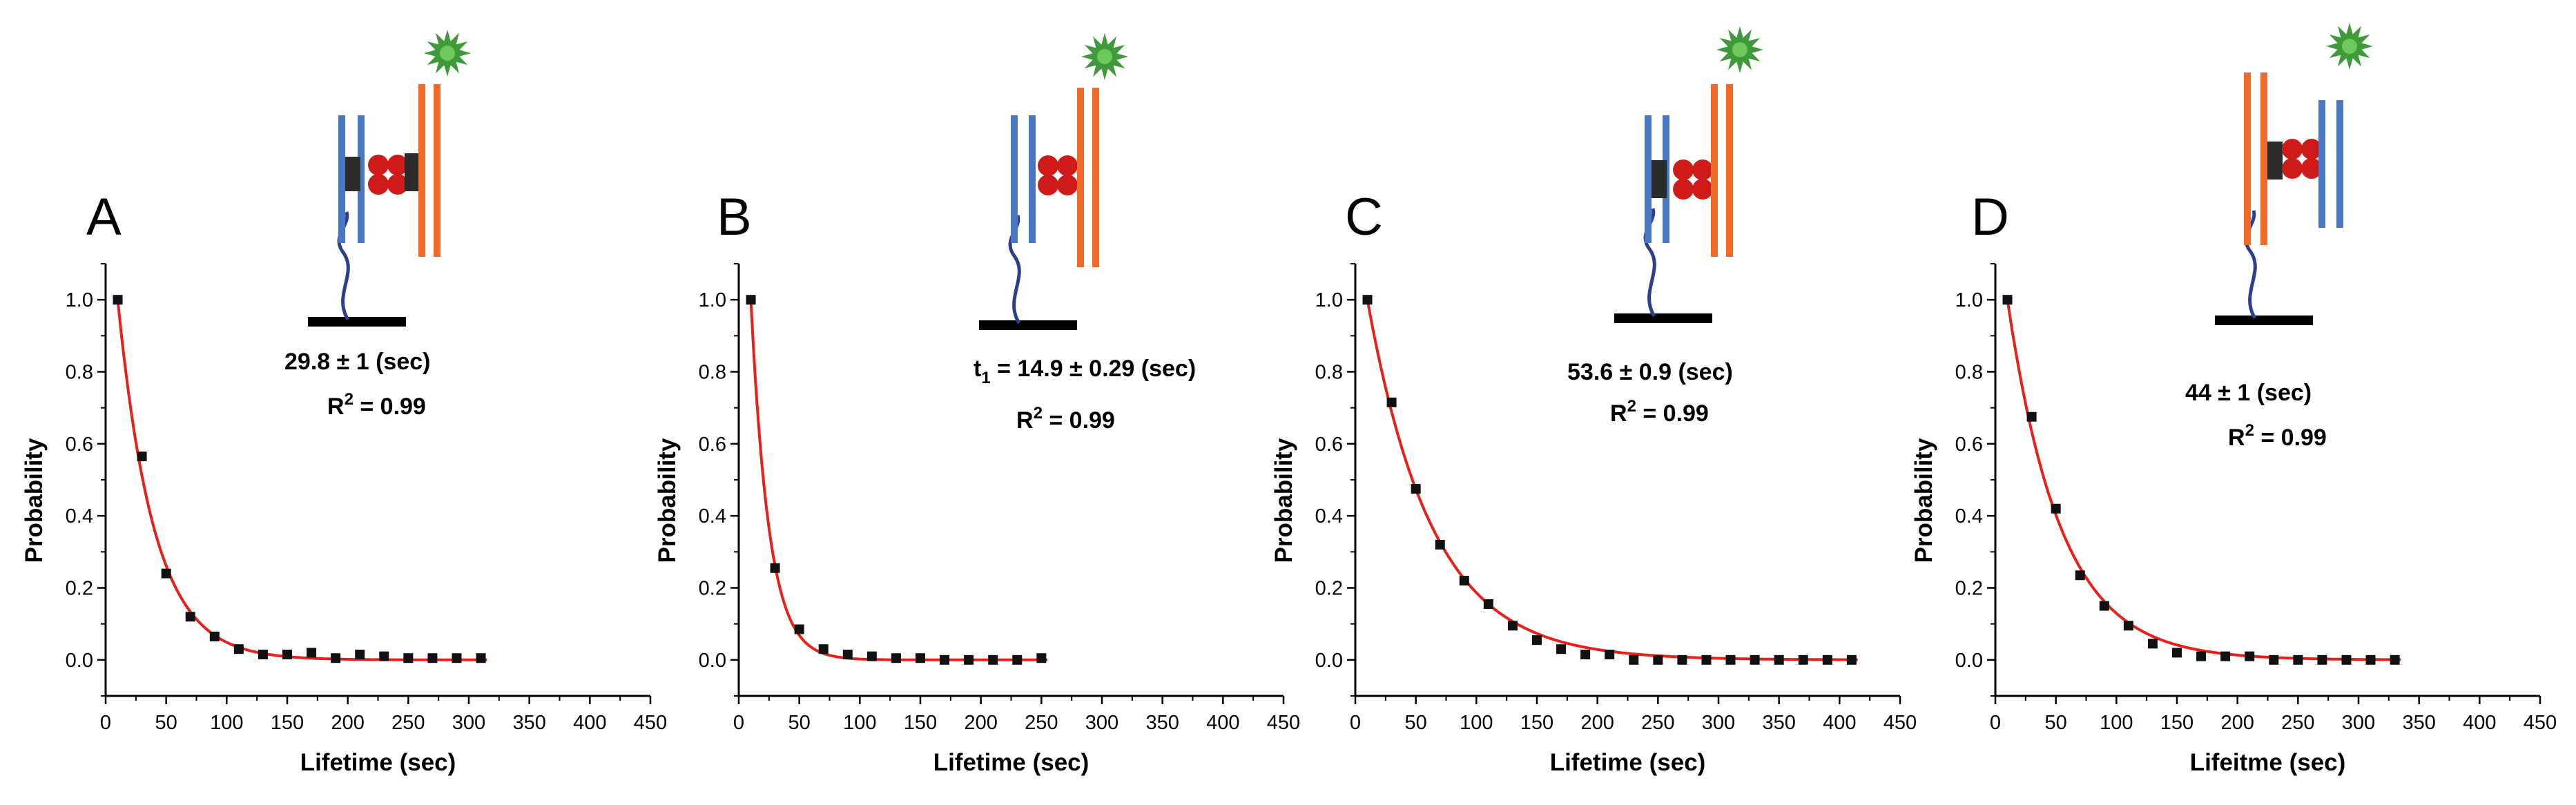 The width and height of the screenshot is (2576, 805). What do you see at coordinates (1537, 723) in the screenshot?
I see `x-tick-label: 150` at bounding box center [1537, 723].